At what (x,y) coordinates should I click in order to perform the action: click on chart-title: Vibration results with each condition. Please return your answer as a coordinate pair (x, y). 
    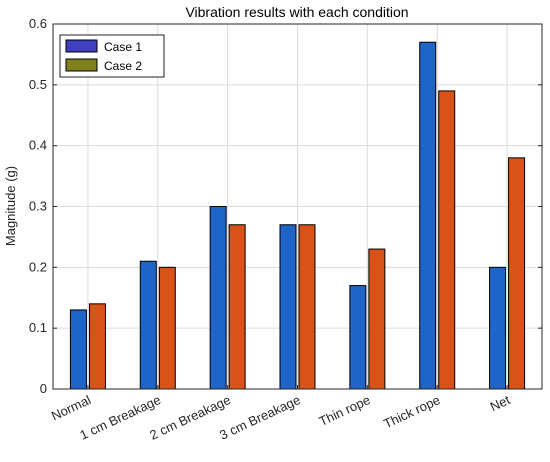
    Looking at the image, I should click on (296, 12).